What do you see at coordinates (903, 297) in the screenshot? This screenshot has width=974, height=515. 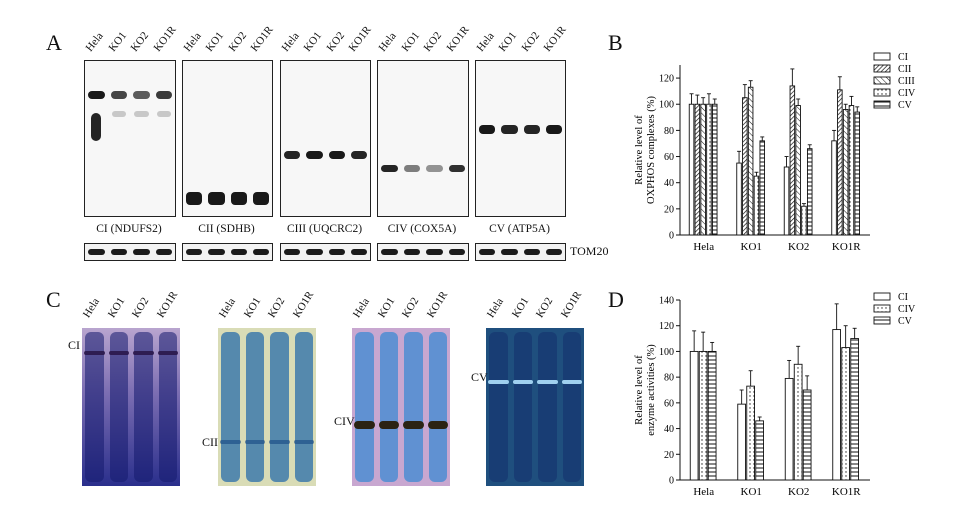 I see `legend-entry: CI` at bounding box center [903, 297].